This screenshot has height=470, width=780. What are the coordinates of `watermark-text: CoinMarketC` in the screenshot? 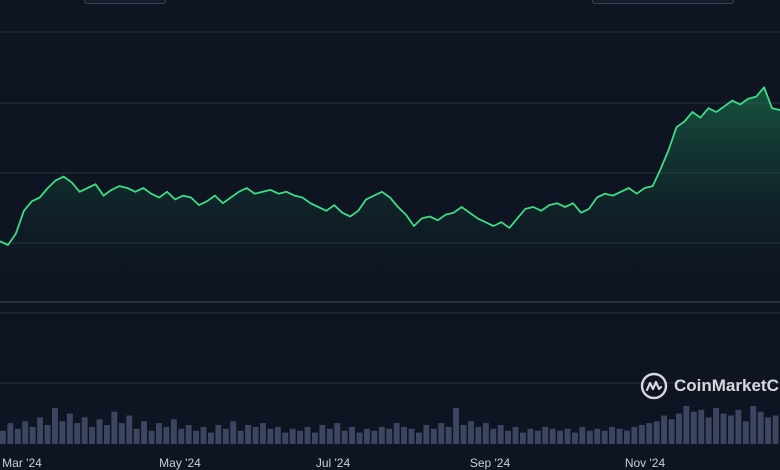 It's located at (726, 385).